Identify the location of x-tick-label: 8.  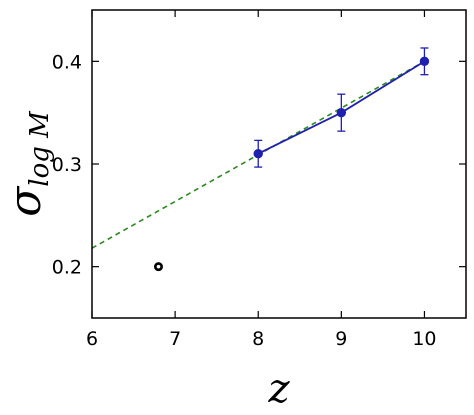
(258, 339).